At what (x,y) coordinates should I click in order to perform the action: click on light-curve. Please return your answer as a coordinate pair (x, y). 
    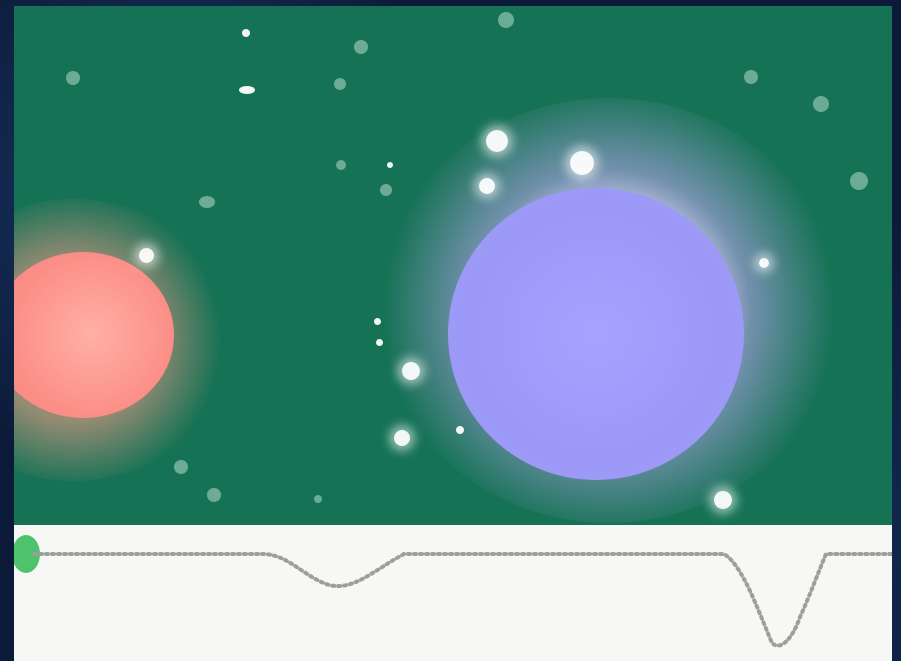
    Looking at the image, I should click on (462, 600).